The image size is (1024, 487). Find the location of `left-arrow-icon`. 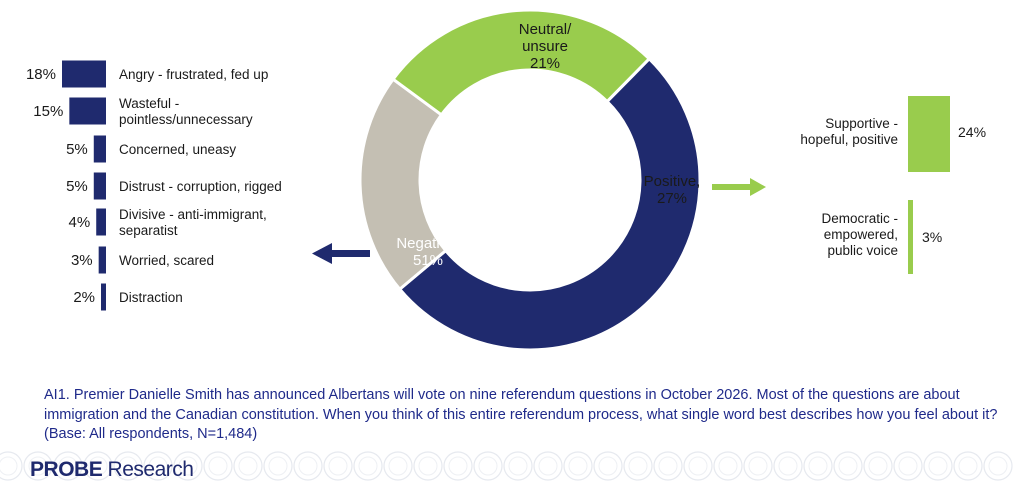

left-arrow-icon is located at coordinates (322, 253).